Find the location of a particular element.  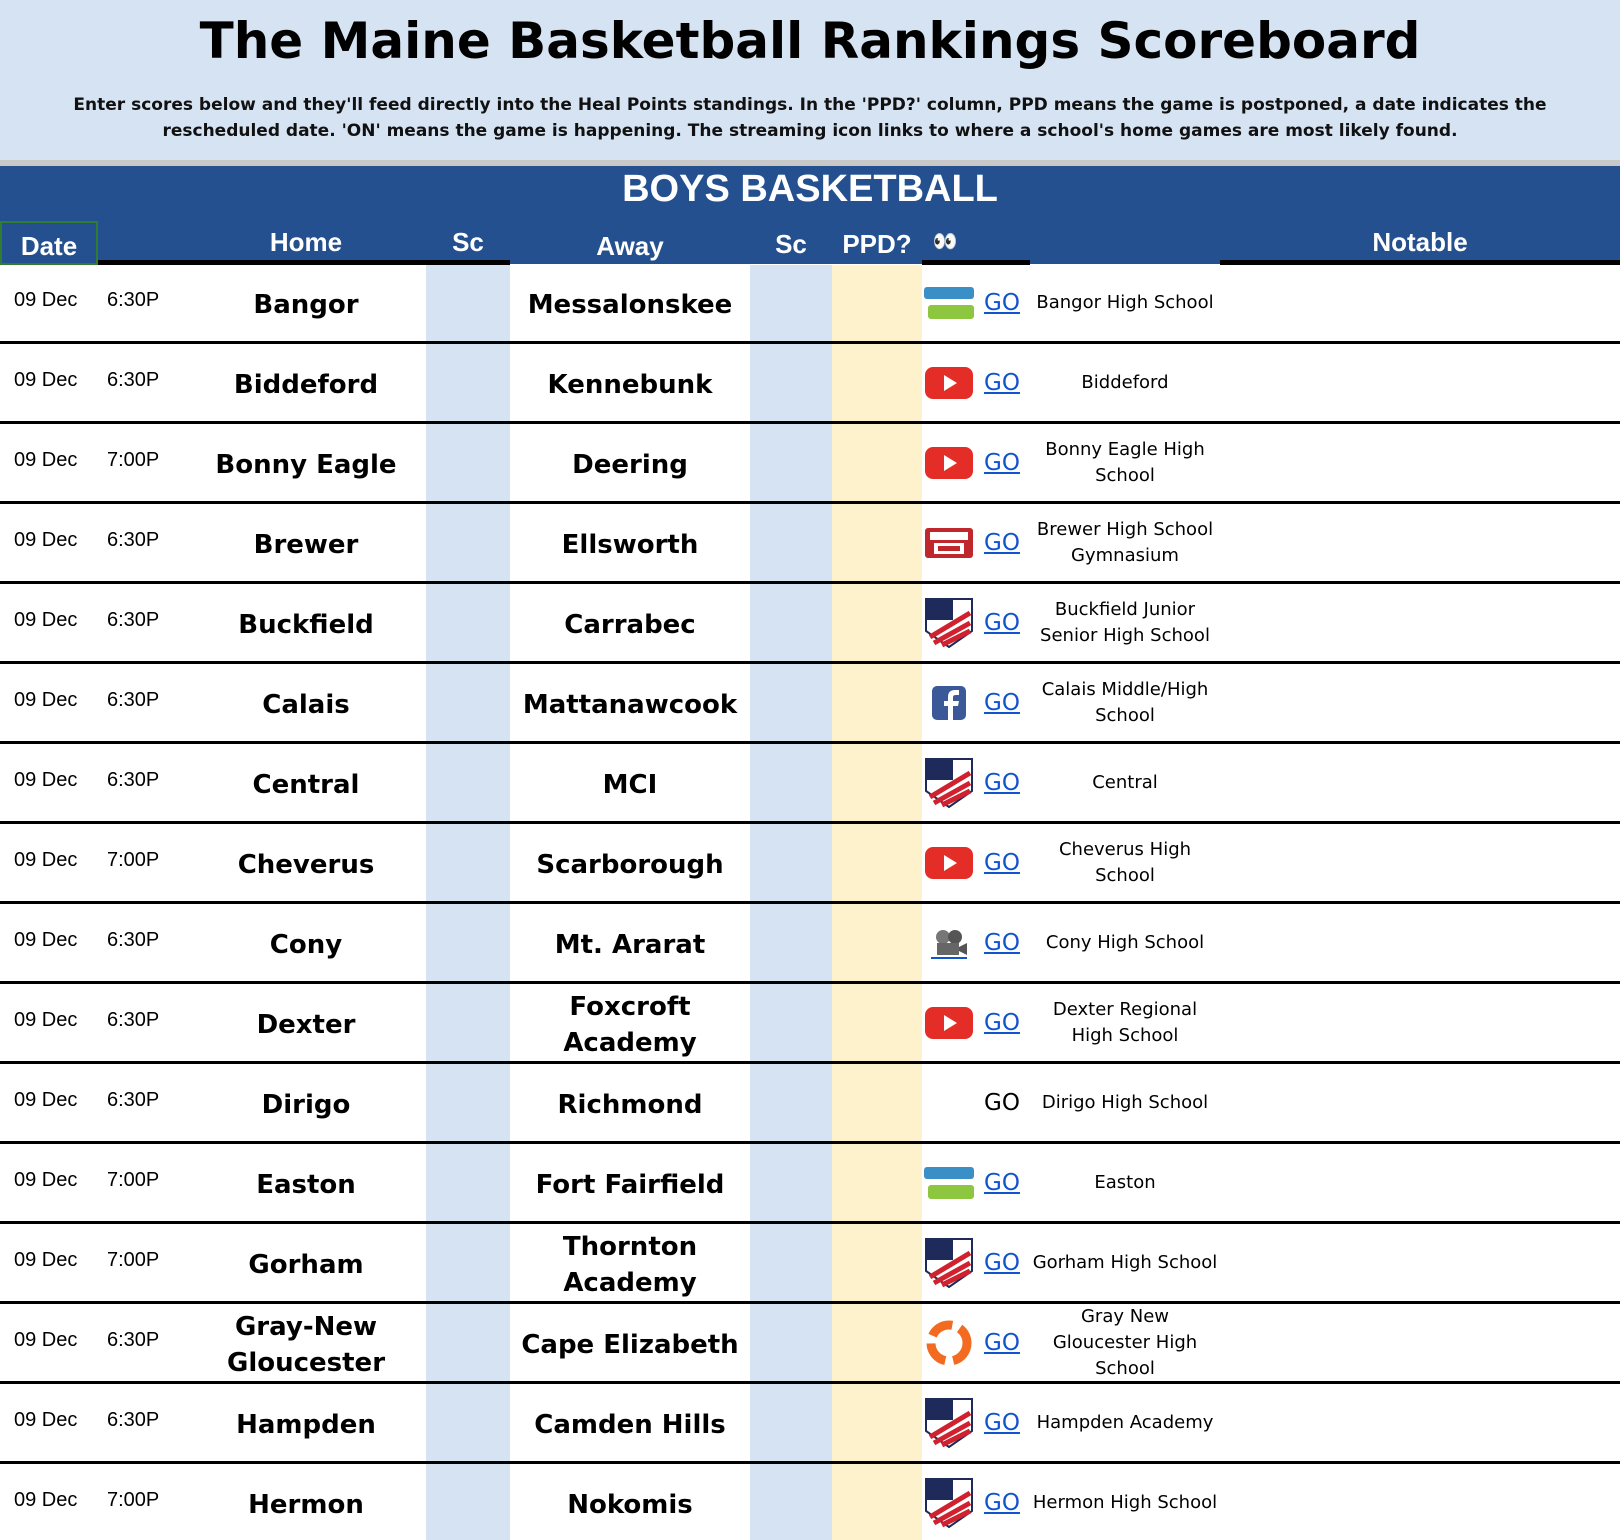

notable: Central is located at coordinates (1125, 782).